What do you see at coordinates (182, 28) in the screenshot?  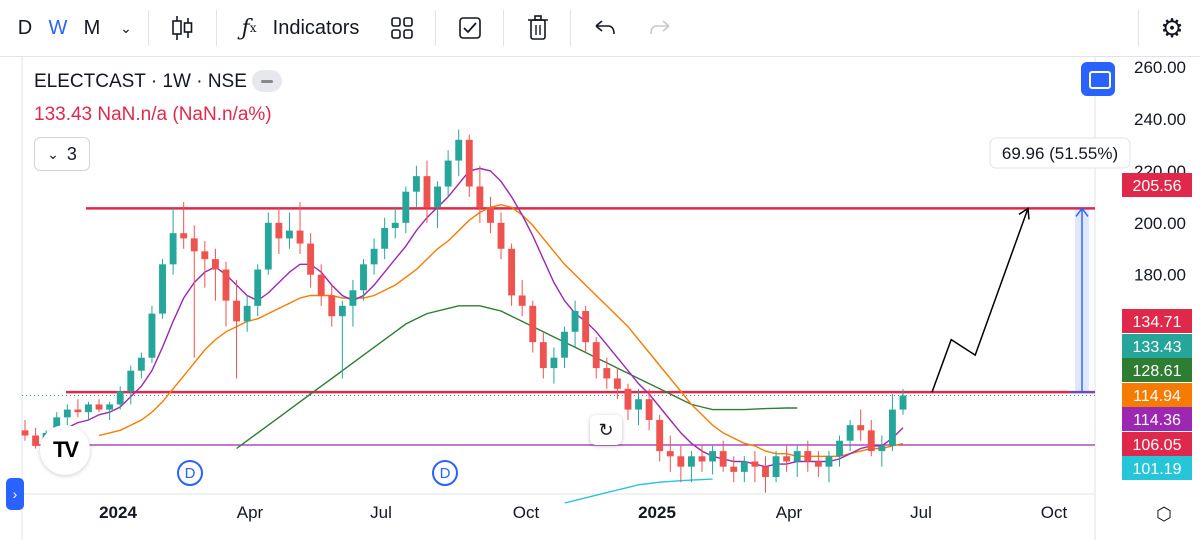 I see `candles-icon` at bounding box center [182, 28].